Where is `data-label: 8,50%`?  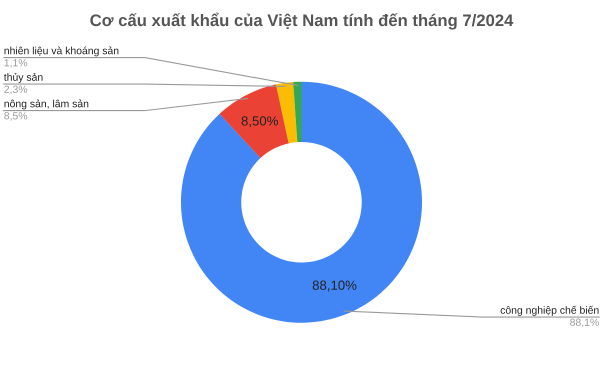
data-label: 8,50% is located at coordinates (260, 122).